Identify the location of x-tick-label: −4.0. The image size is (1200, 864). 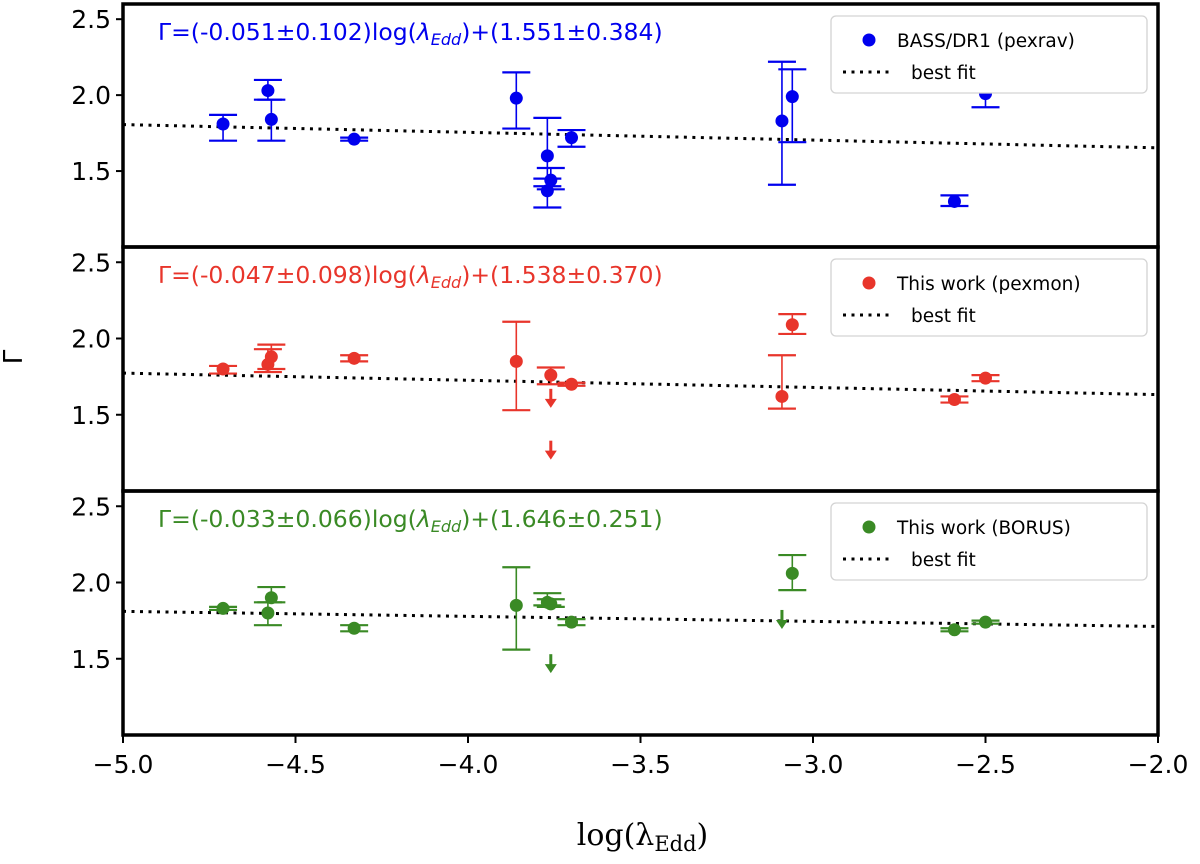
(468, 764).